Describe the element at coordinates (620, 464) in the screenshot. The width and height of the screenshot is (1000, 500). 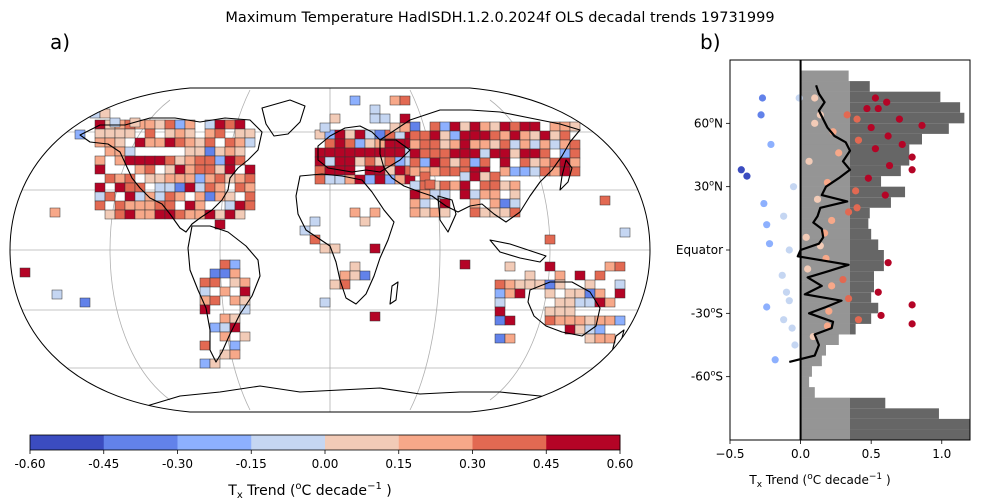
I see `colorbar-tick-label: 0.60` at that location.